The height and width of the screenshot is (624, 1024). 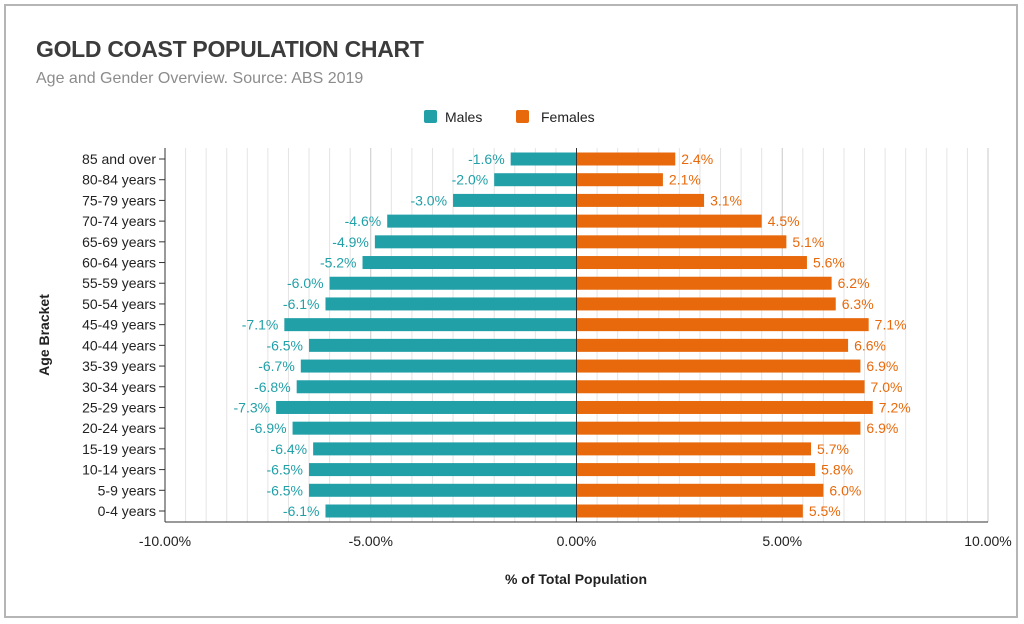 I want to click on y-axis-title: Age Bracket, so click(x=44, y=335).